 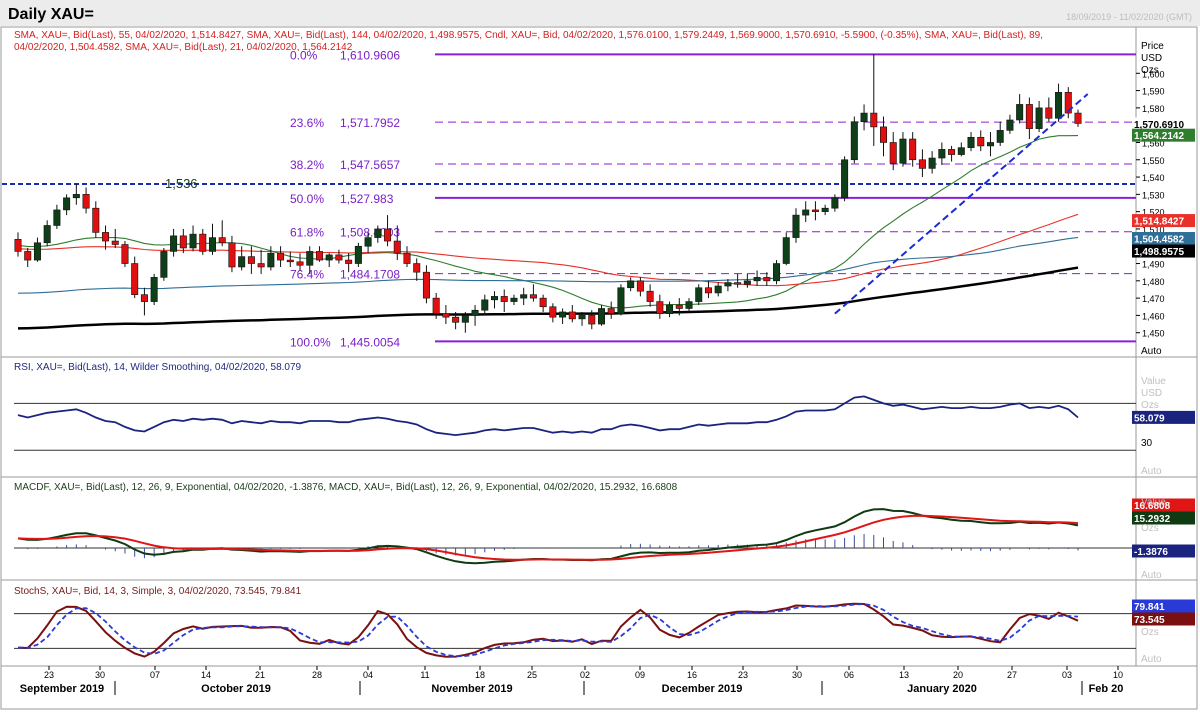 What do you see at coordinates (370, 275) in the screenshot?
I see `fib-level-value: 1,484.1708` at bounding box center [370, 275].